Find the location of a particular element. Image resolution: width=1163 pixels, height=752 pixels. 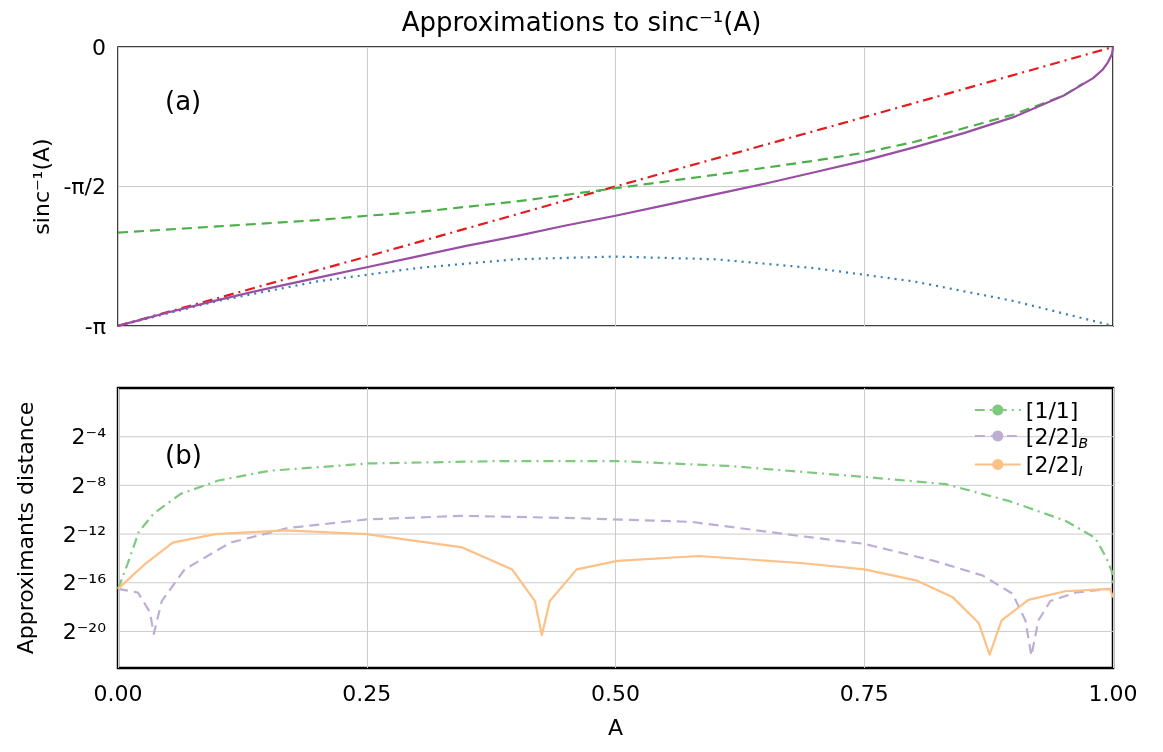

x-tick-label: 1.00 is located at coordinates (1113, 693).